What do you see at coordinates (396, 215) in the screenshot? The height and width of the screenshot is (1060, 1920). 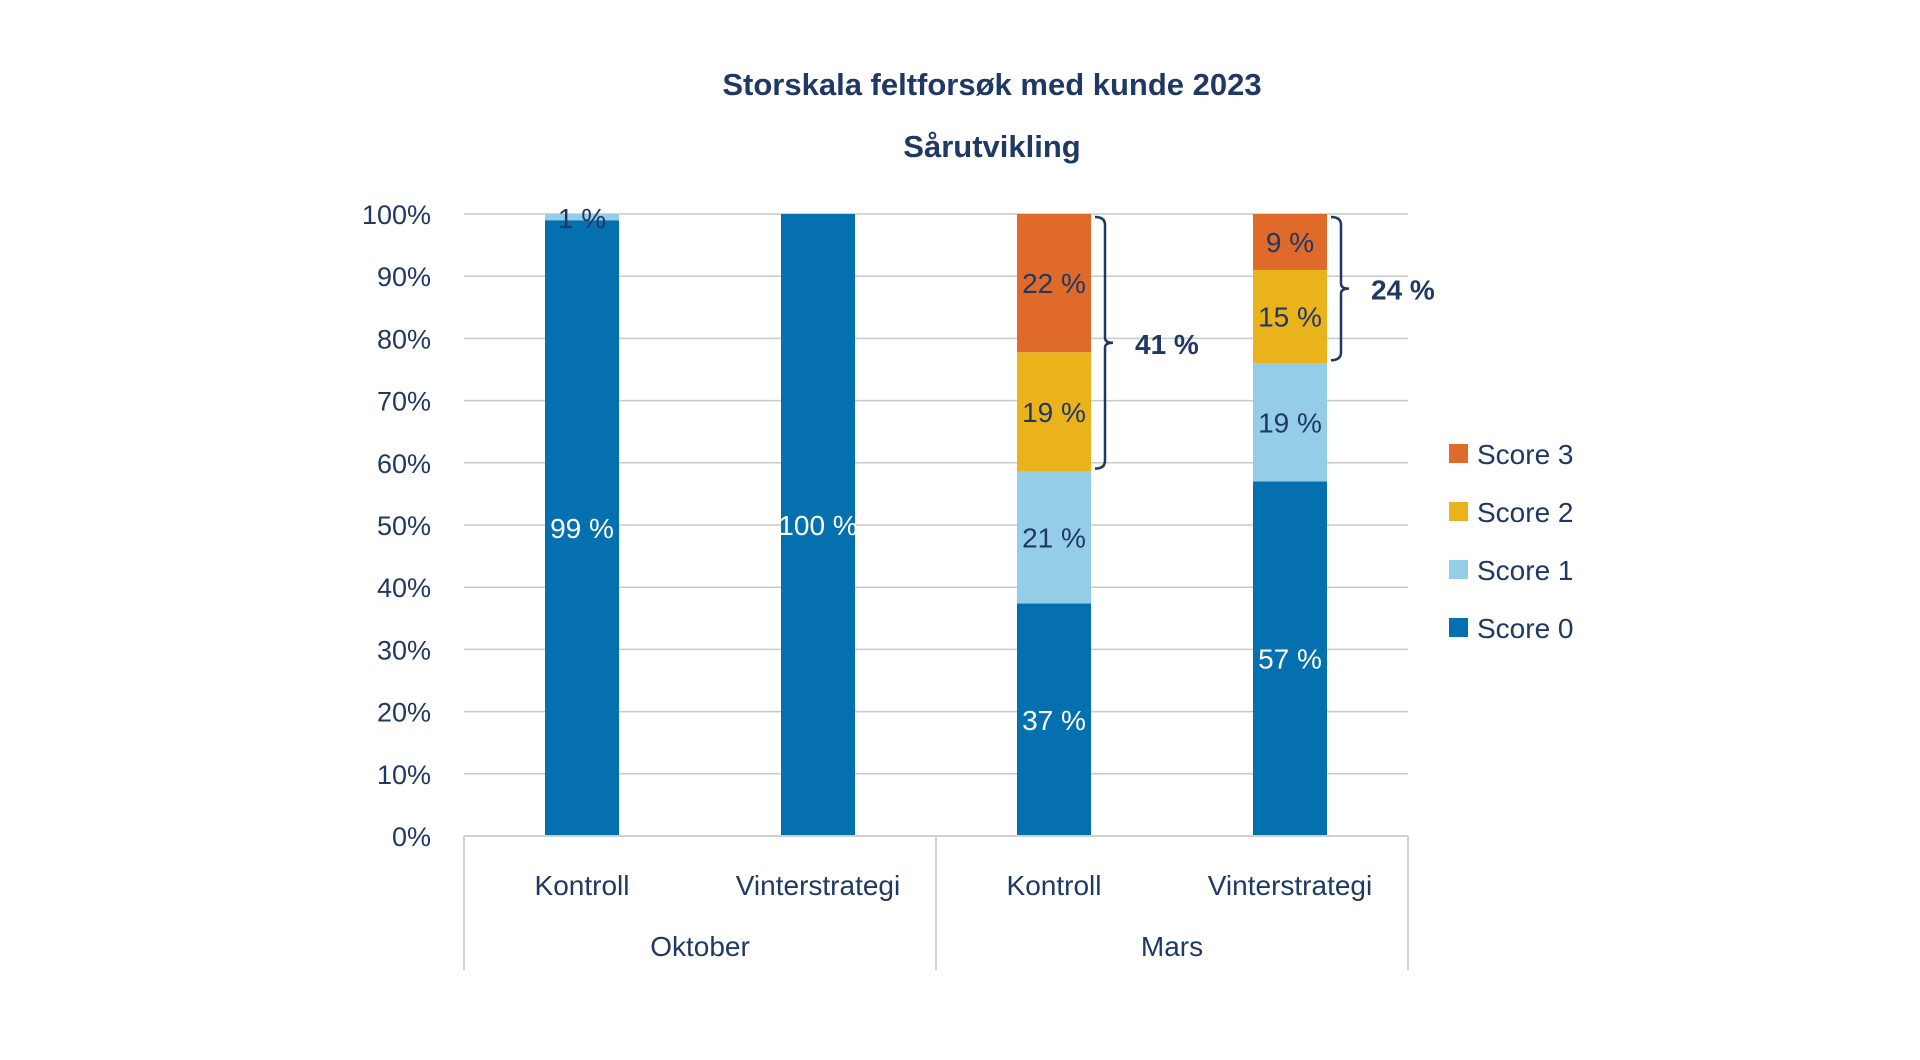 I see `y-tick-label: 100%` at bounding box center [396, 215].